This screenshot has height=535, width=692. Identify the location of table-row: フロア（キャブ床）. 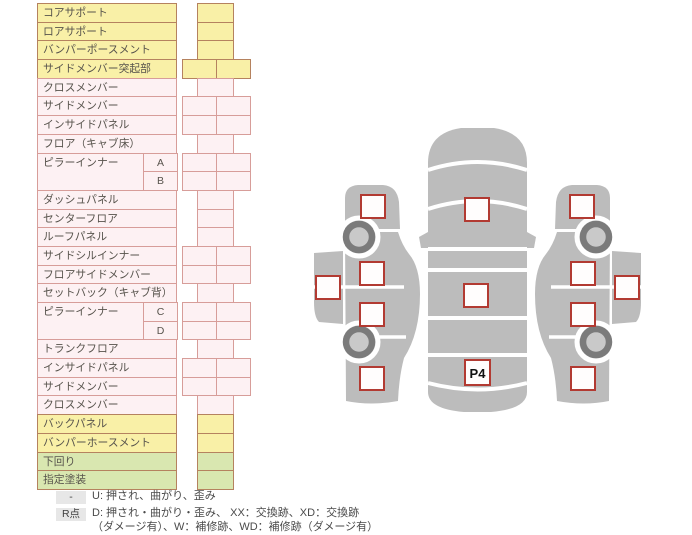
(167, 143).